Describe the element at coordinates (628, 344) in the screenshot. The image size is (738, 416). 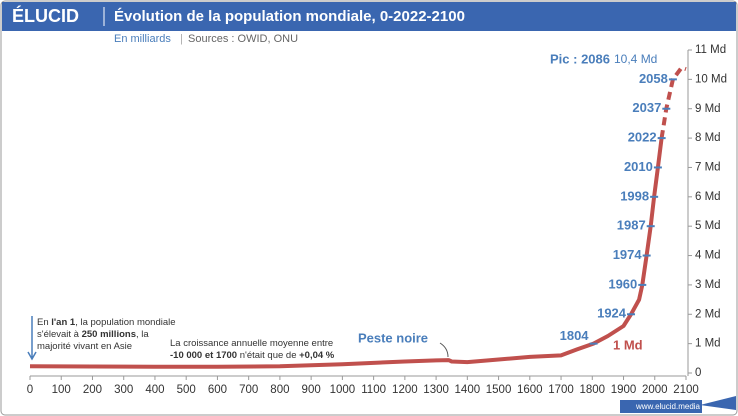
I see `first-billion-label: 1 Md` at that location.